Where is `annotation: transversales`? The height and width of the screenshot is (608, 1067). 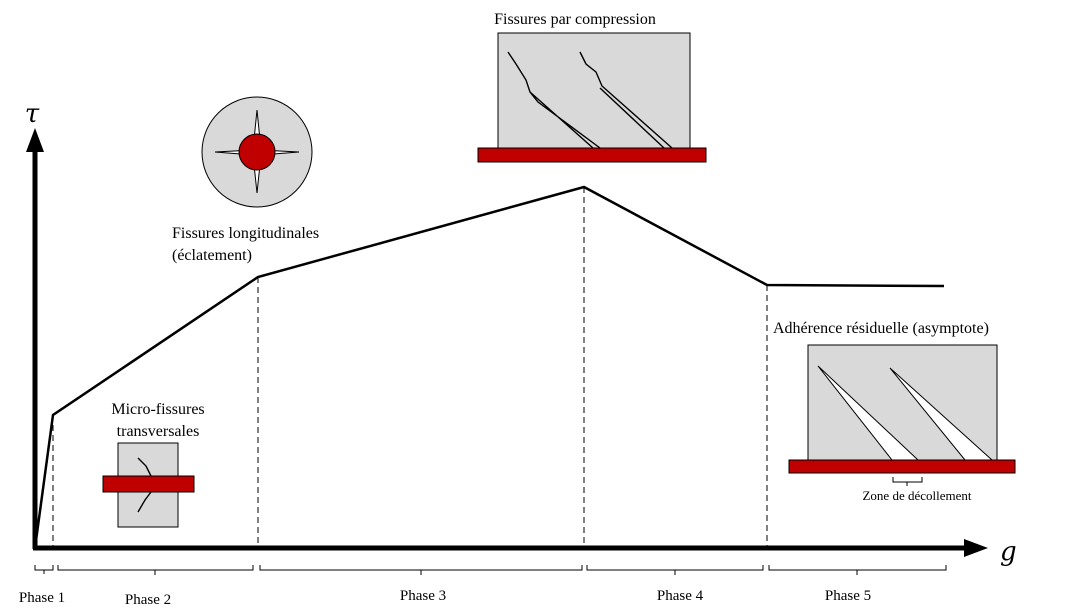 annotation: transversales is located at coordinates (158, 431).